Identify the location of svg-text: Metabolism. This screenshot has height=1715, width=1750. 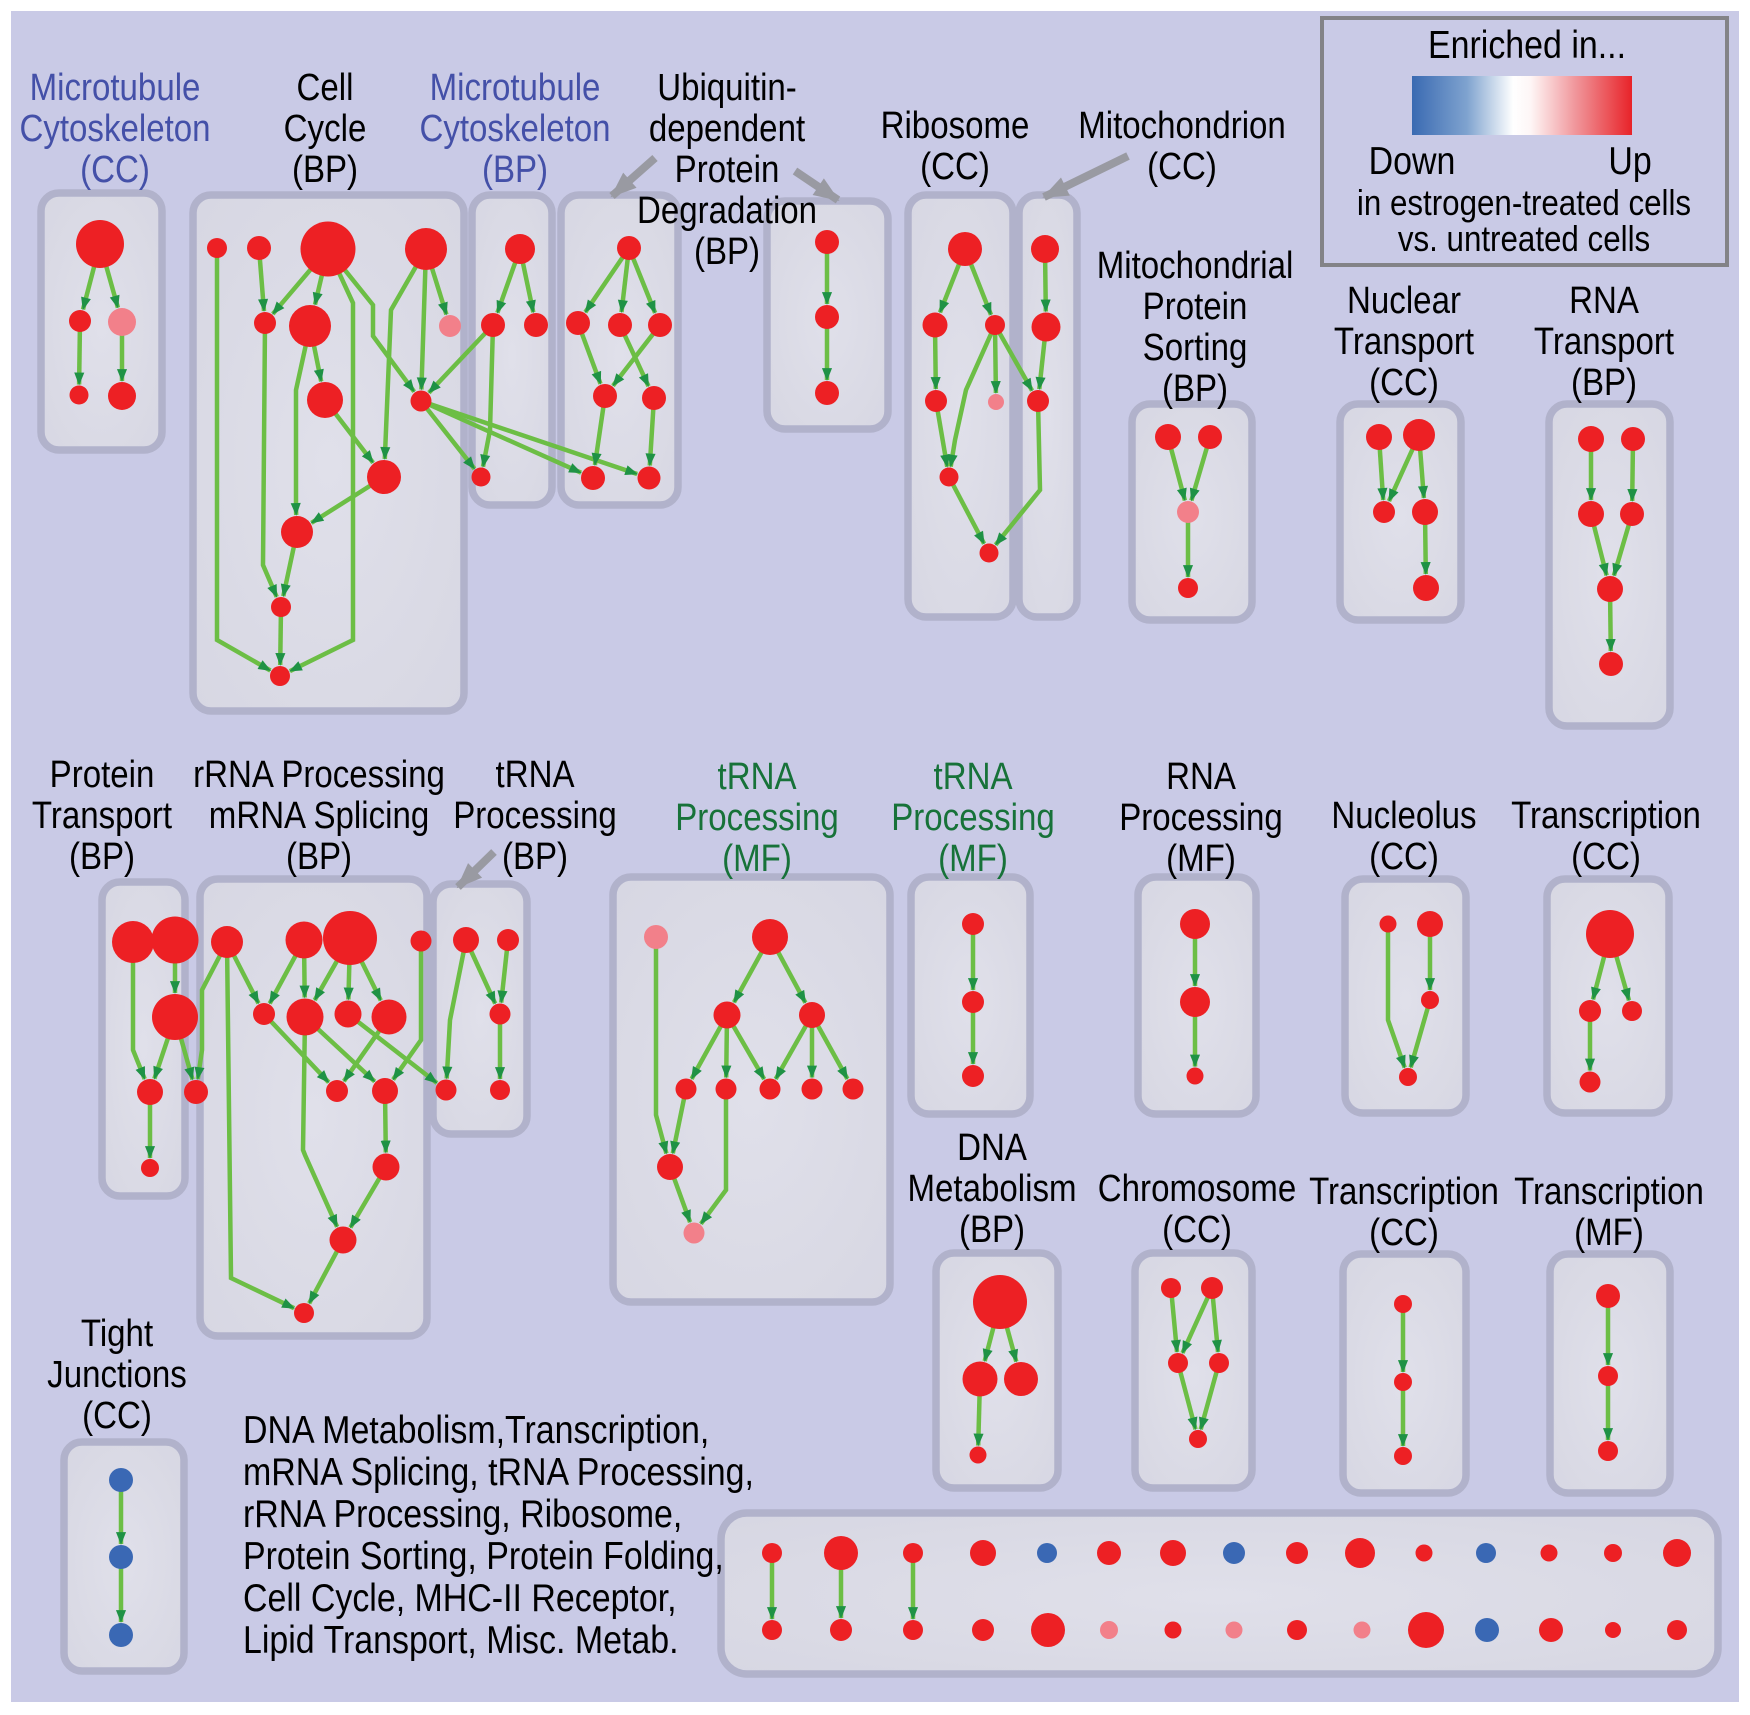
(991, 1188).